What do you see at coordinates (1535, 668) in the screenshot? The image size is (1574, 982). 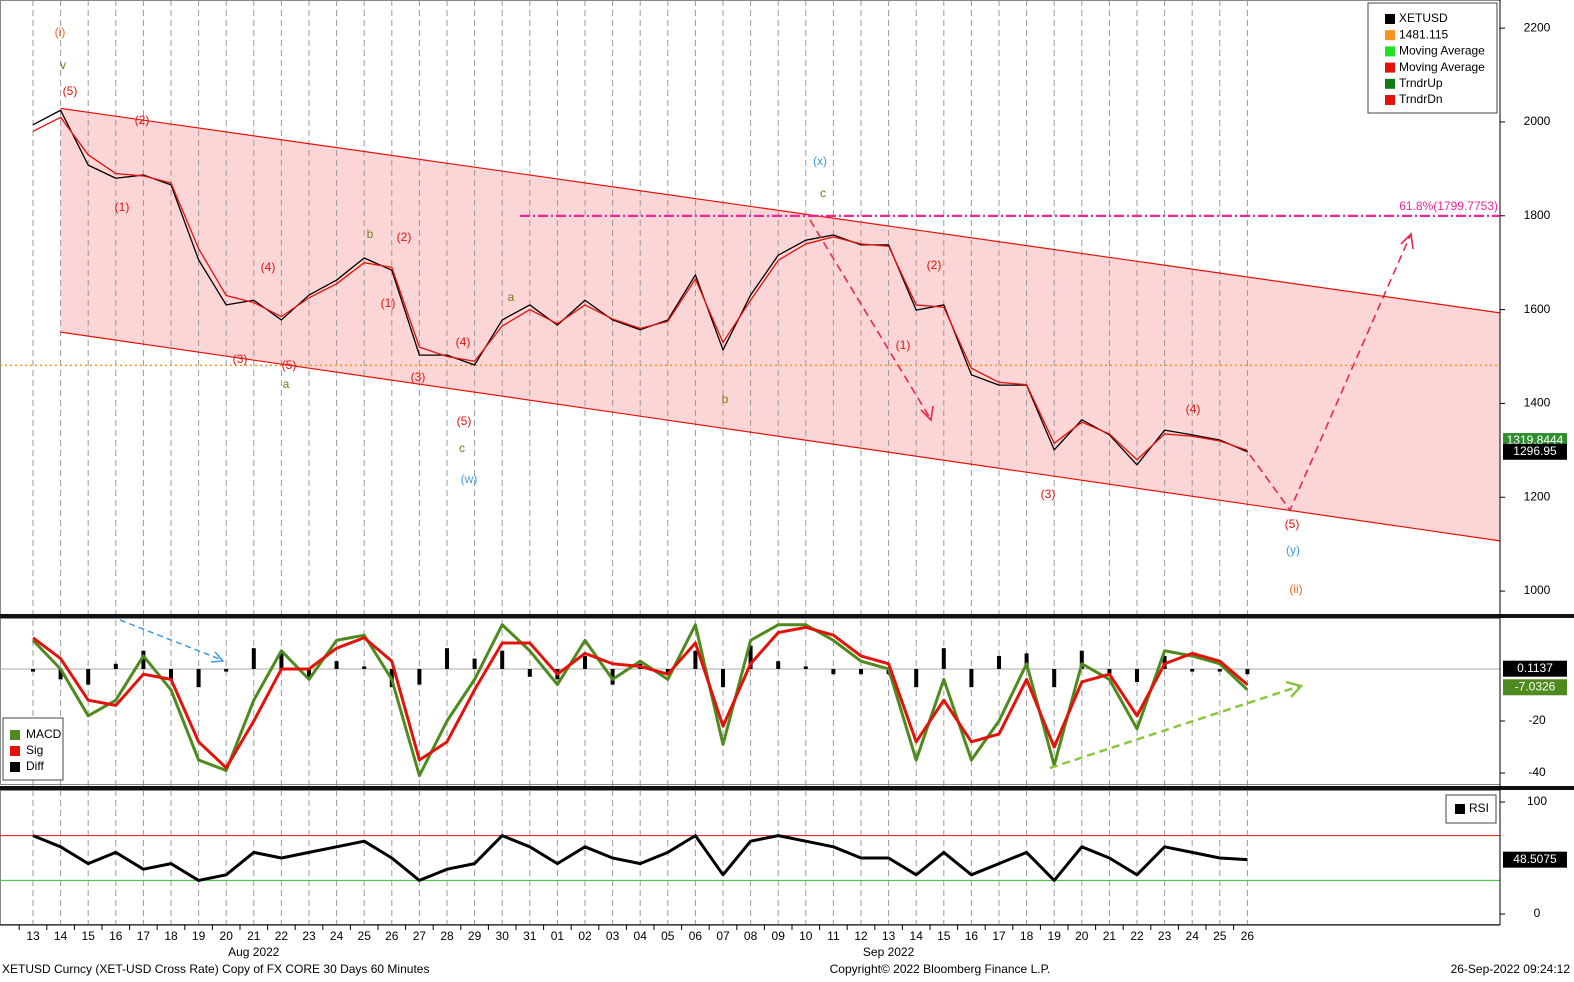 I see `last-value-box` at bounding box center [1535, 668].